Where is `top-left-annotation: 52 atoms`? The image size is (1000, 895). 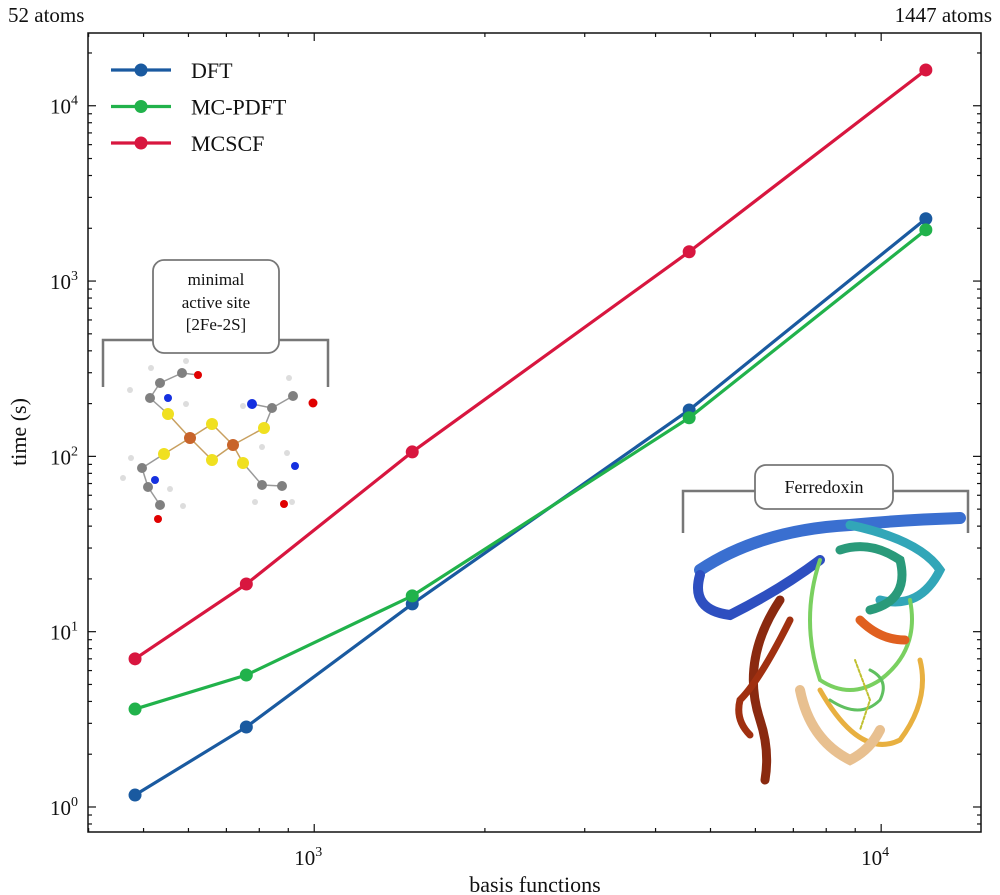
top-left-annotation: 52 atoms is located at coordinates (46, 15).